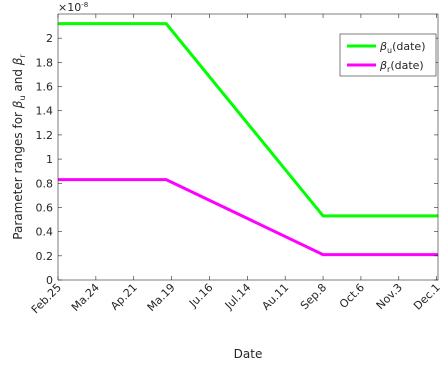 This screenshot has width=441, height=369. Describe the element at coordinates (45, 183) in the screenshot. I see `y-tick-label: 0.8` at that location.